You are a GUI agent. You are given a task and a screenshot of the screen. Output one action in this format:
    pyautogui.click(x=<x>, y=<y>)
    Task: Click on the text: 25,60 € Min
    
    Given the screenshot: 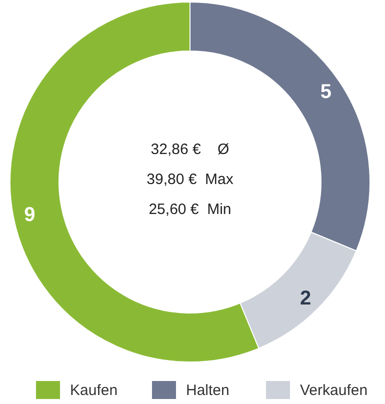 What is the action you would take?
    pyautogui.click(x=190, y=209)
    